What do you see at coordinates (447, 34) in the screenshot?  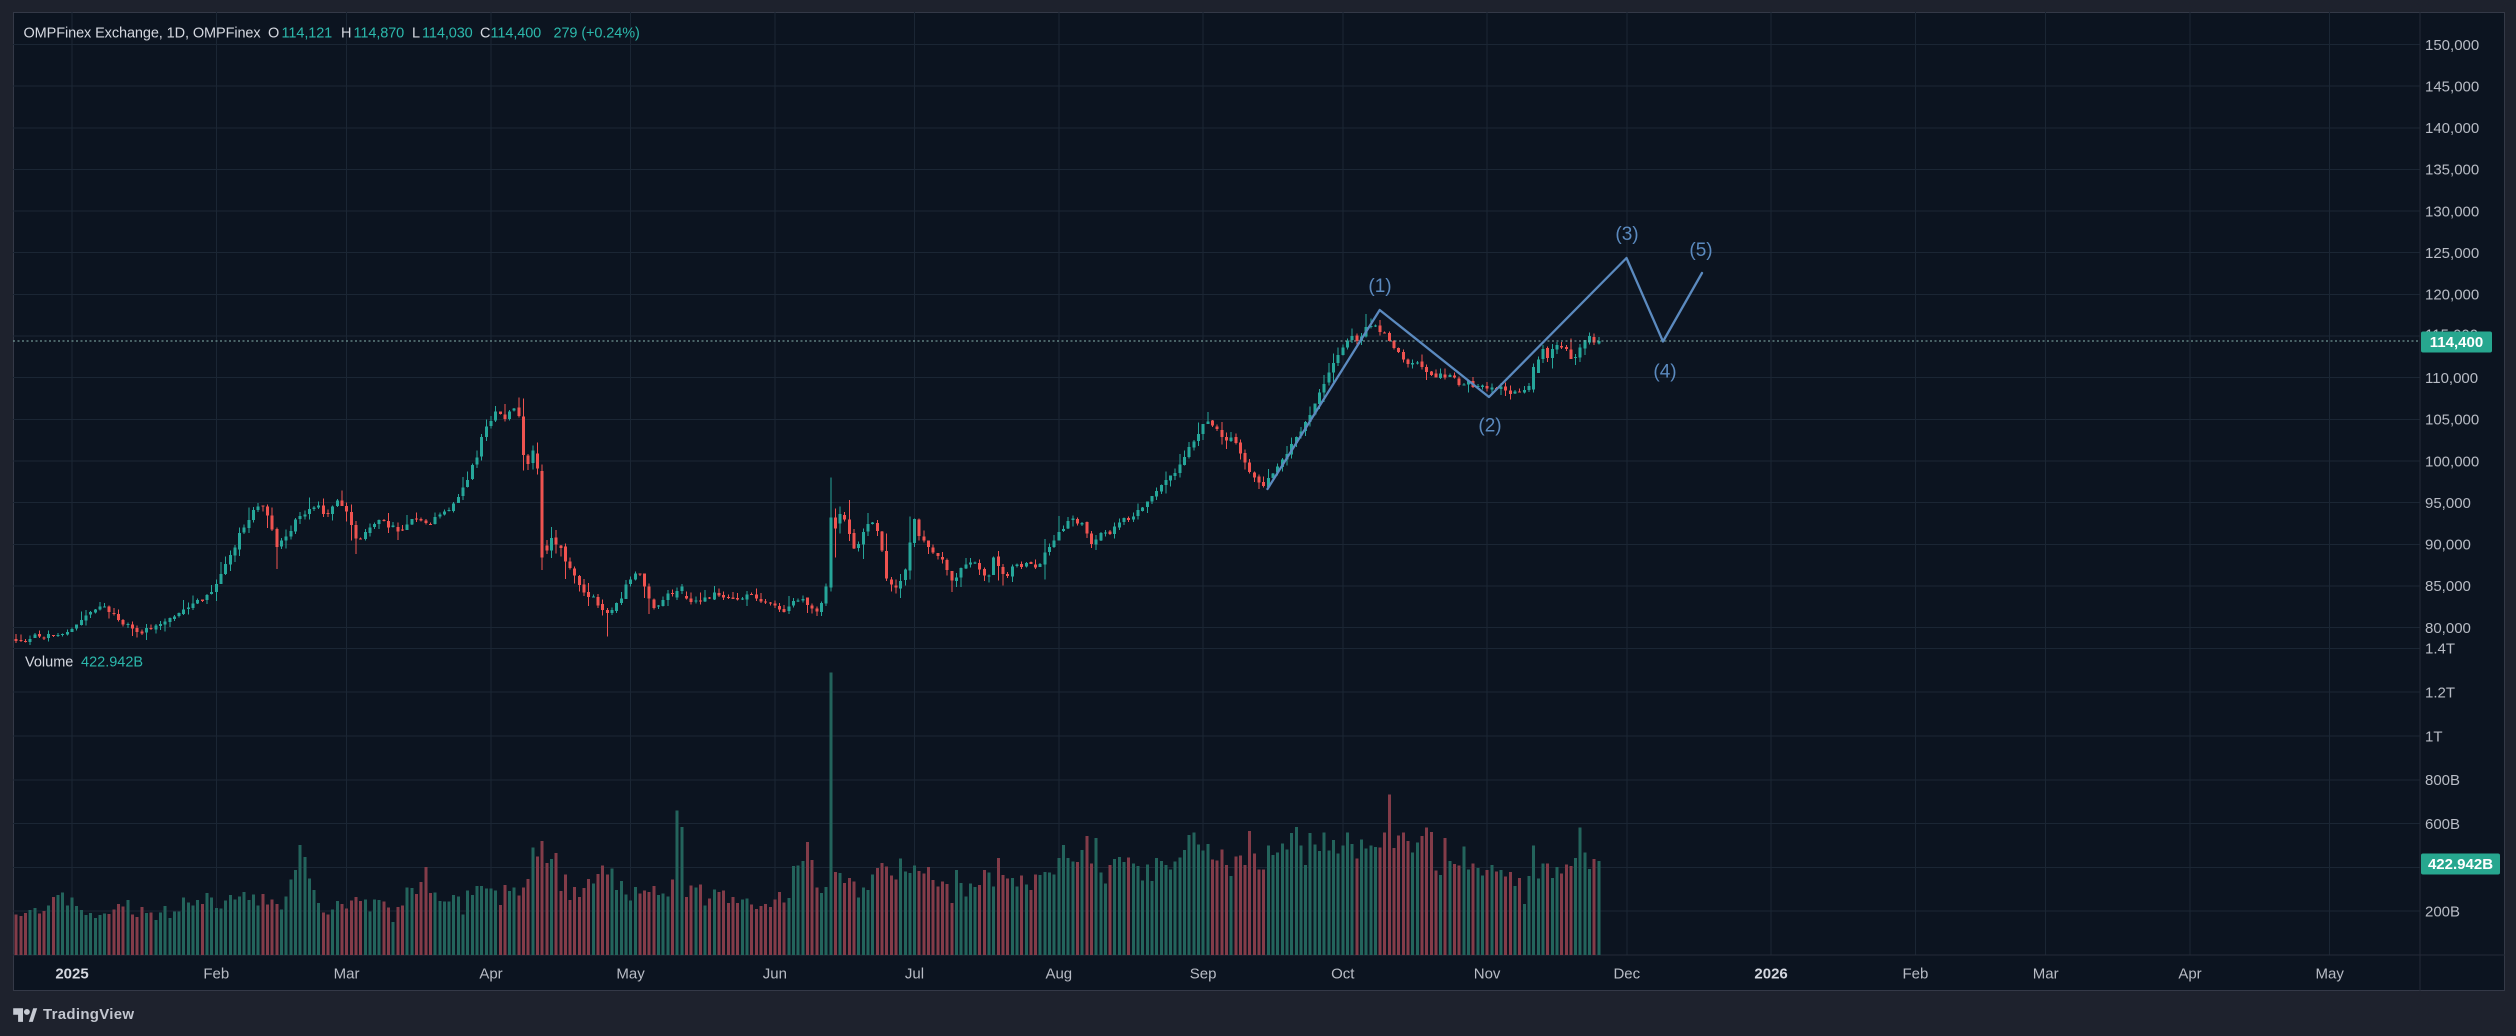 I see `svg-text: 114,030` at bounding box center [447, 34].